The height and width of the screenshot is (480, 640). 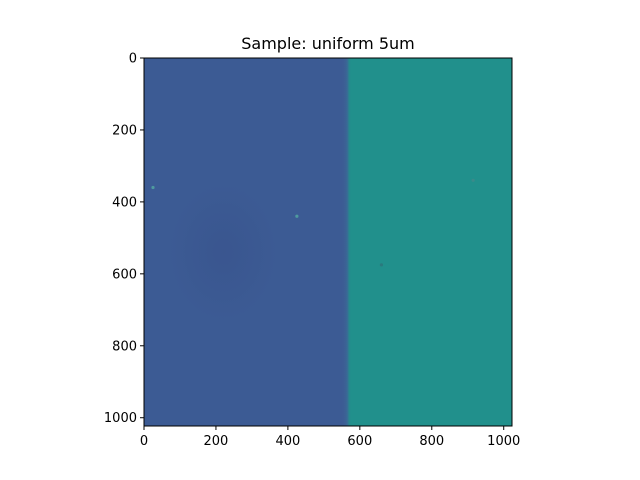 I want to click on x-tick-label: 1000, so click(x=503, y=441).